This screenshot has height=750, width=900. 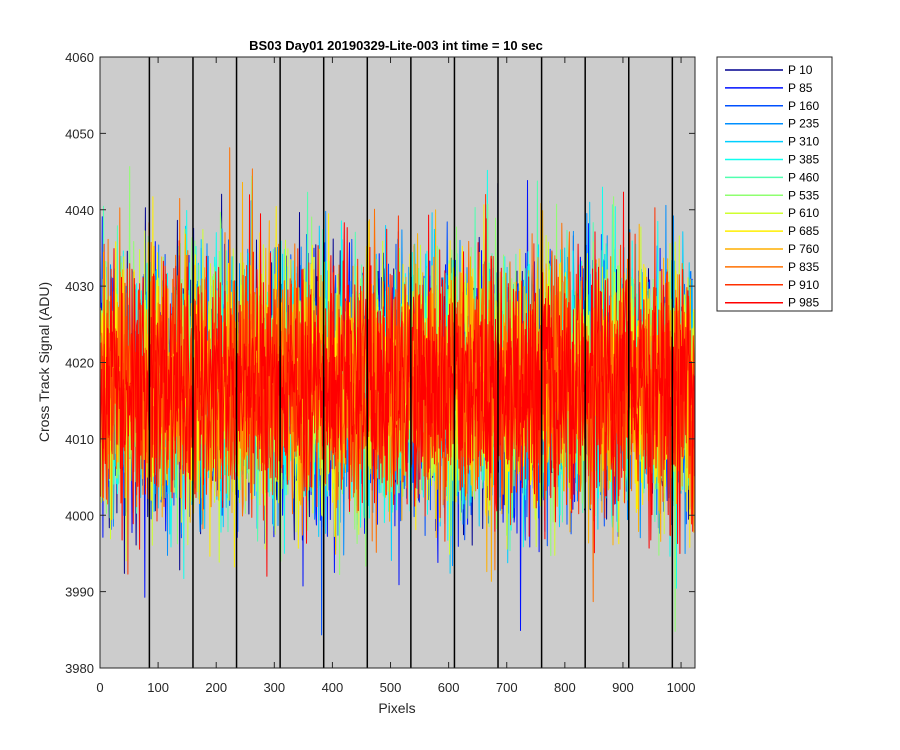 I want to click on legend-label: P 535, so click(x=803, y=195).